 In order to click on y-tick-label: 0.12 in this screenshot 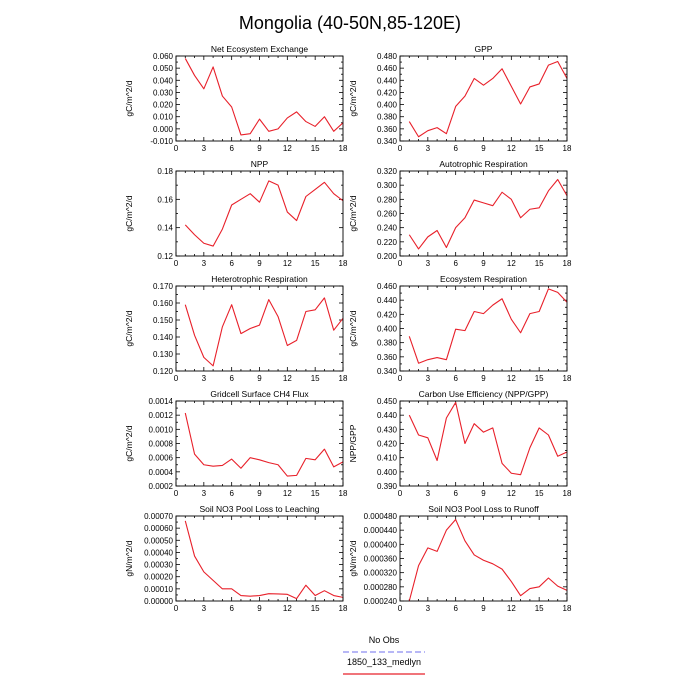, I will do `click(165, 256)`.